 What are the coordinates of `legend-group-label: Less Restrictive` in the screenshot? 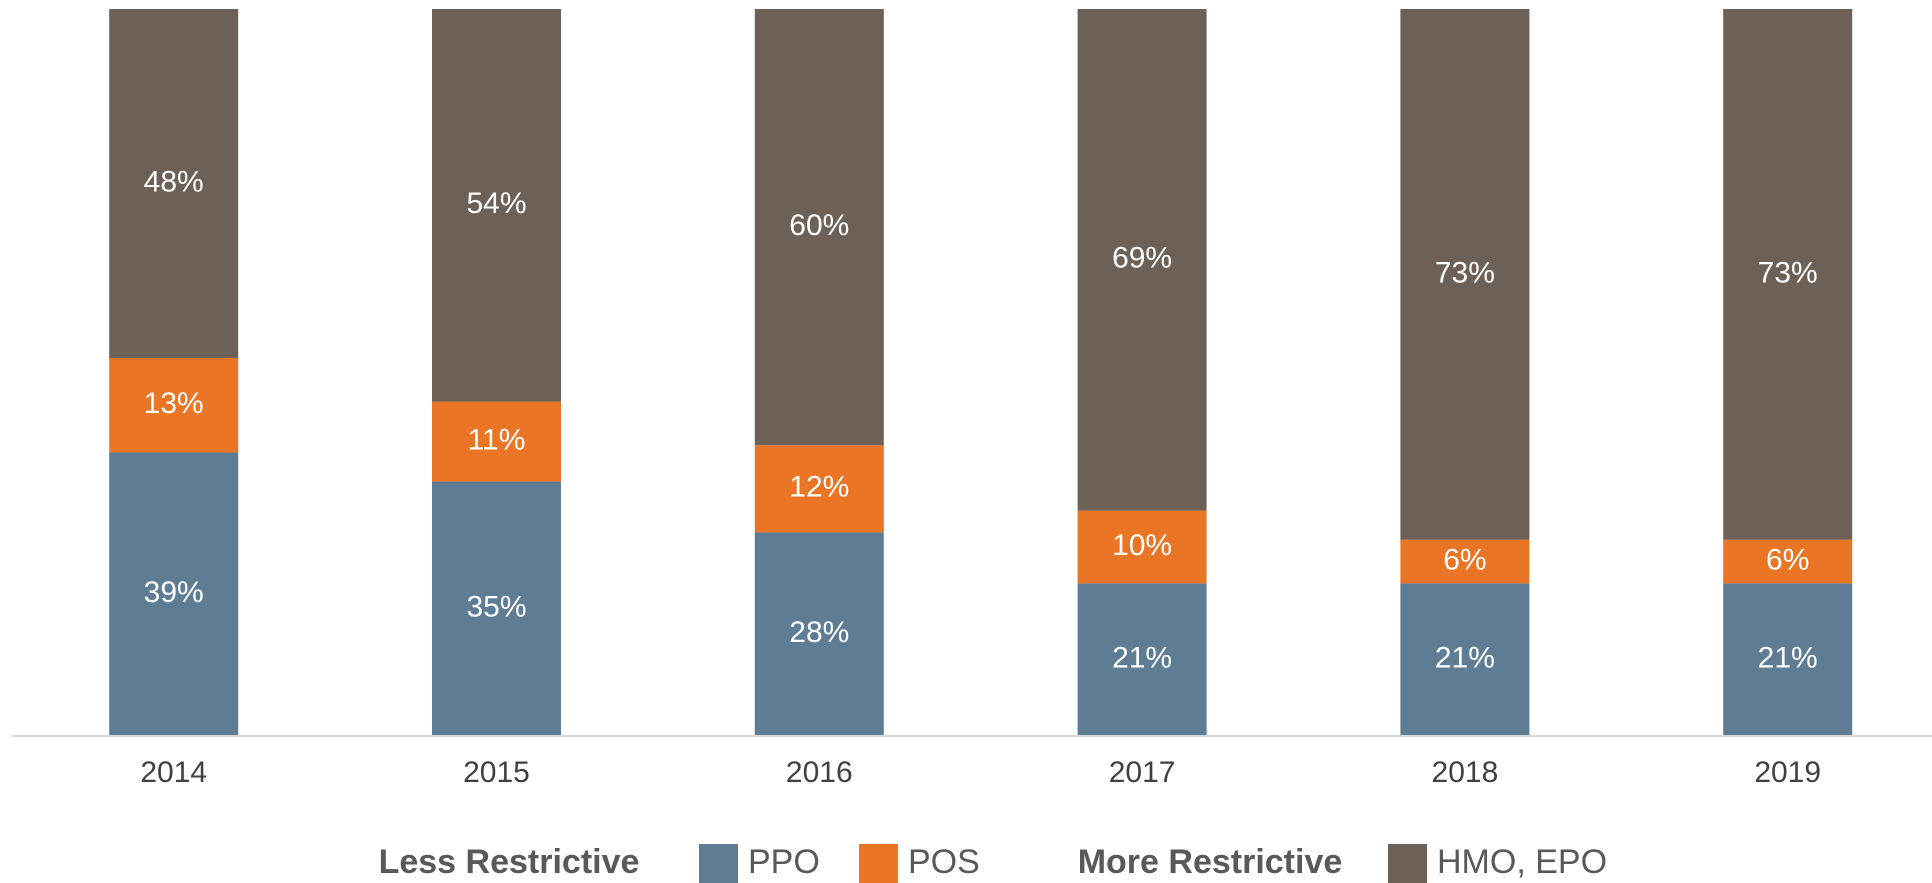 It's located at (509, 862).